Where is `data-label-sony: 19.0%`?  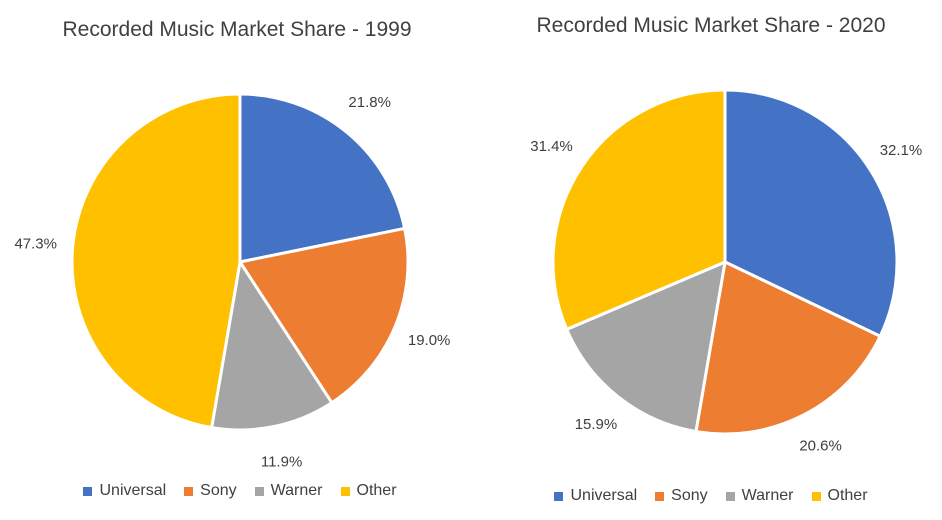
data-label-sony: 19.0% is located at coordinates (429, 340).